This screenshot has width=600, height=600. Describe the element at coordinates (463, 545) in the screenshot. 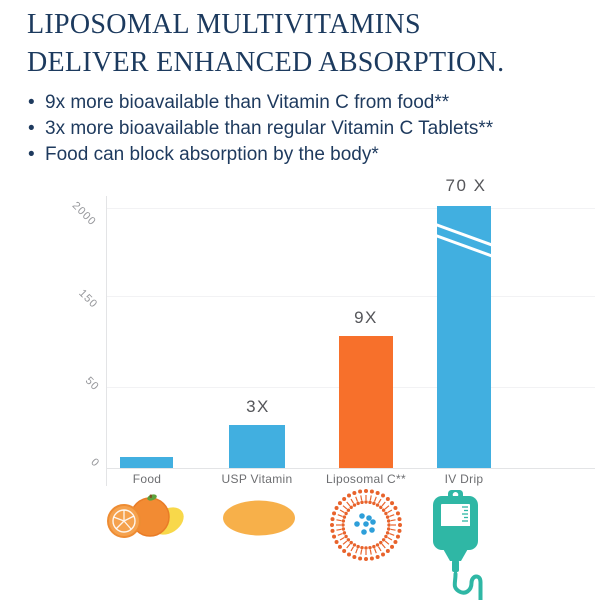

I see `iv-drip-bag-icon` at that location.